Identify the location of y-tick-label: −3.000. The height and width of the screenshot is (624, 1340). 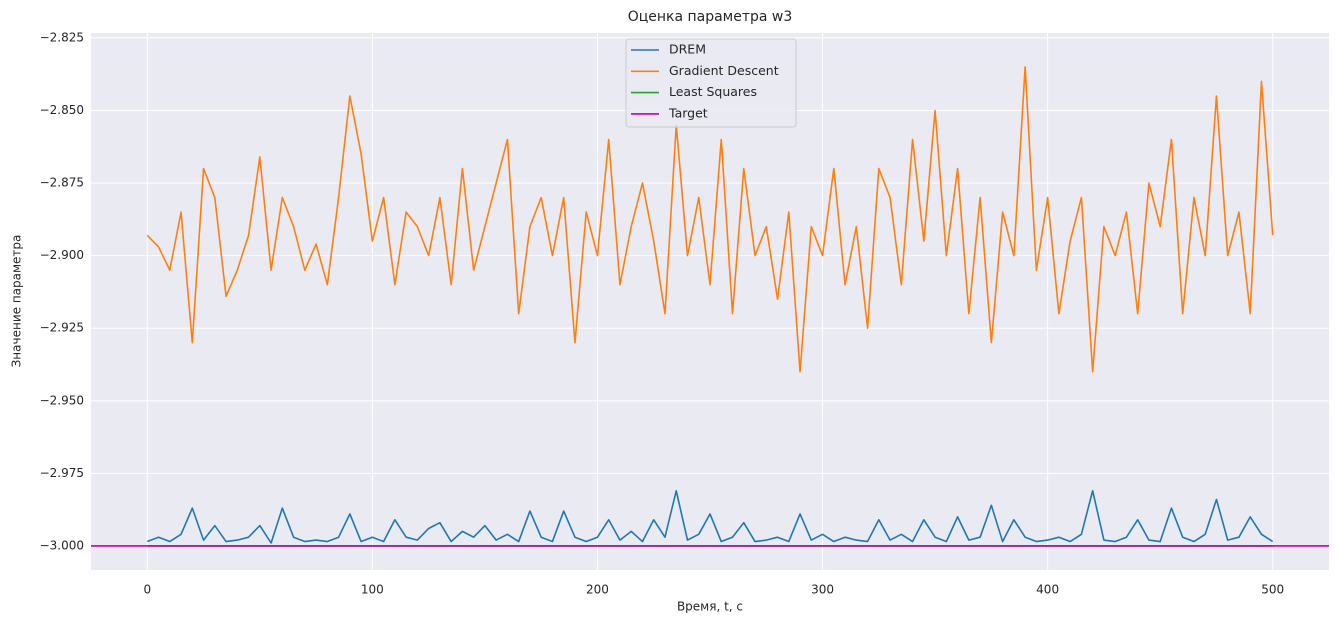
(62, 545).